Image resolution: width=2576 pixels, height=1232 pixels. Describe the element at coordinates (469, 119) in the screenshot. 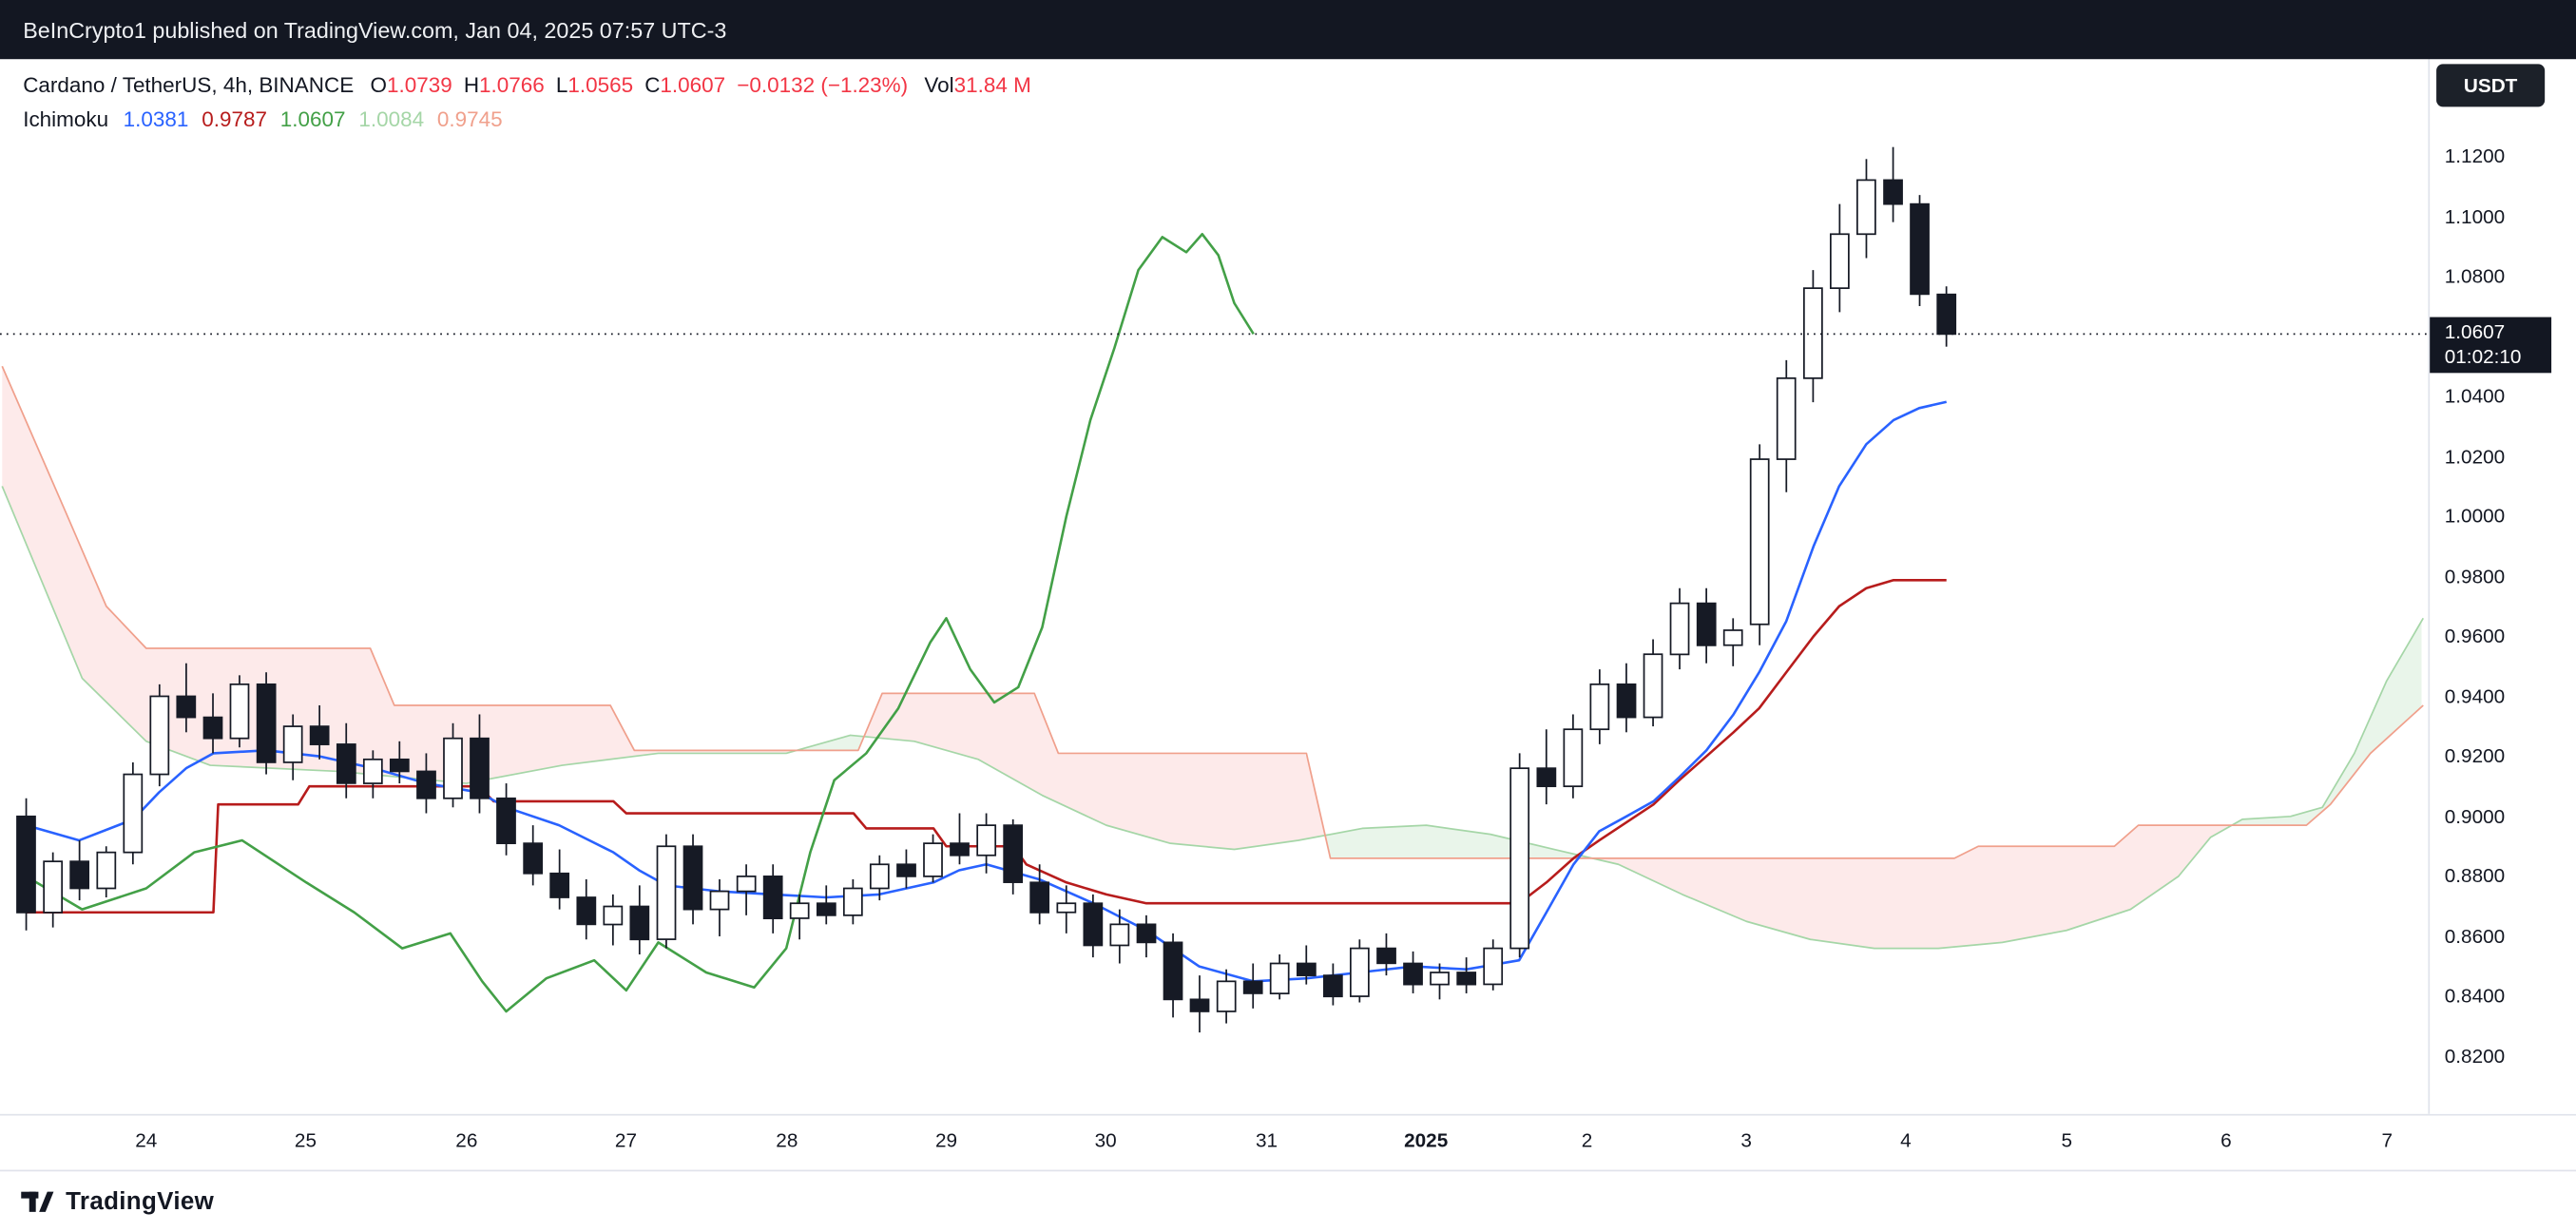

I see `indicator-value: 0.9745` at that location.